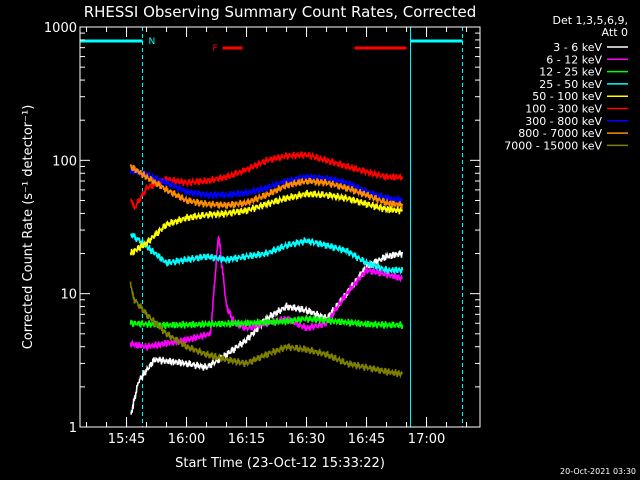  Describe the element at coordinates (598, 471) in the screenshot. I see `footer-timestamp: 20-Oct-2021 03:30` at that location.